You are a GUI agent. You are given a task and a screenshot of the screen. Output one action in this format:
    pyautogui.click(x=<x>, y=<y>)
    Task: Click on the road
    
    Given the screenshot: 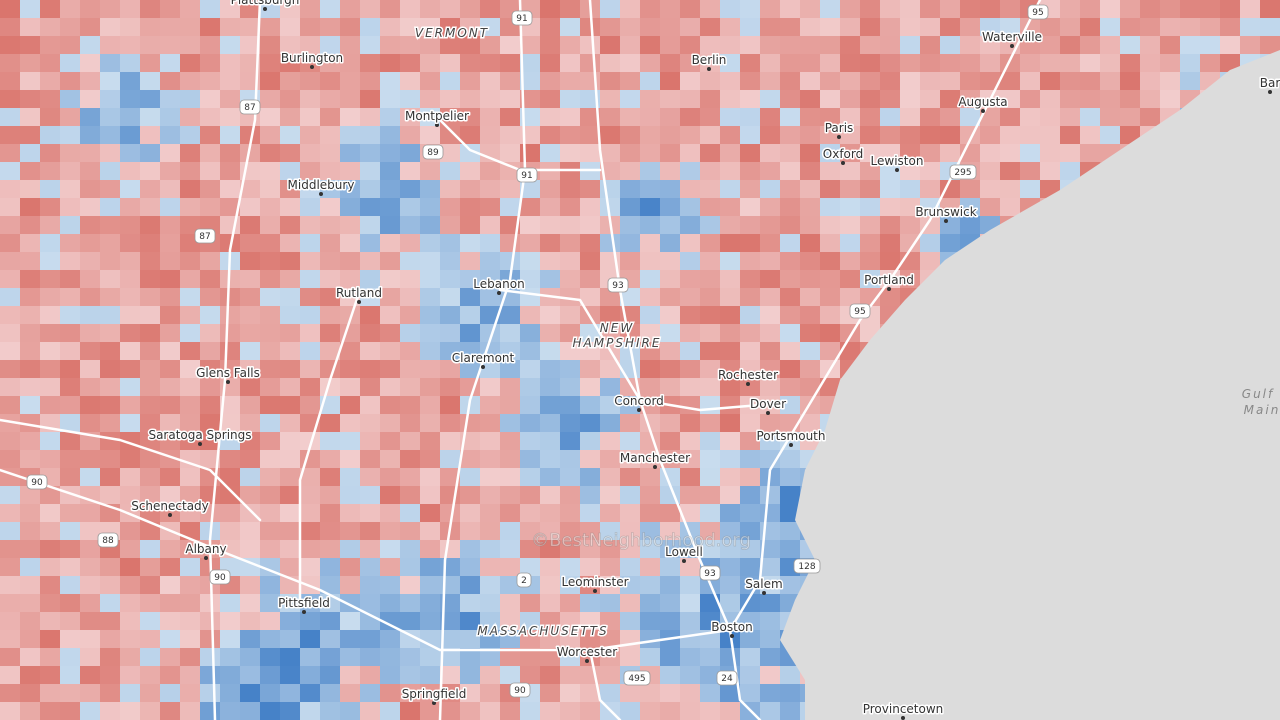 What is the action you would take?
    pyautogui.click(x=630, y=350)
    